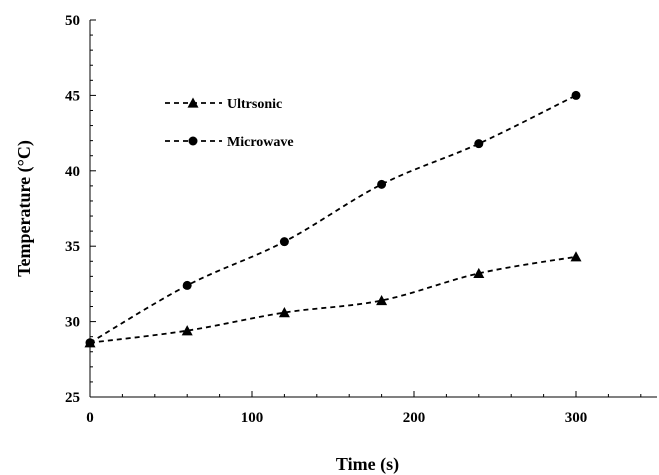 Image resolution: width=659 pixels, height=475 pixels. Describe the element at coordinates (72, 247) in the screenshot. I see `y-tick-label: 35` at that location.